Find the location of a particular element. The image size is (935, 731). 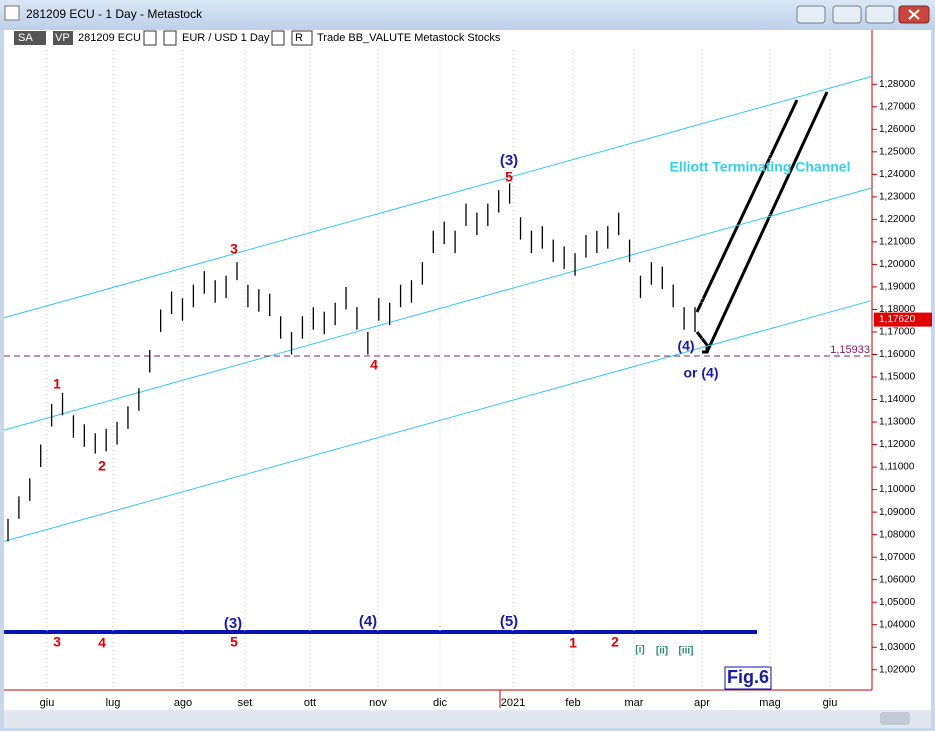

y-tick-label: 1,16000 is located at coordinates (897, 354).